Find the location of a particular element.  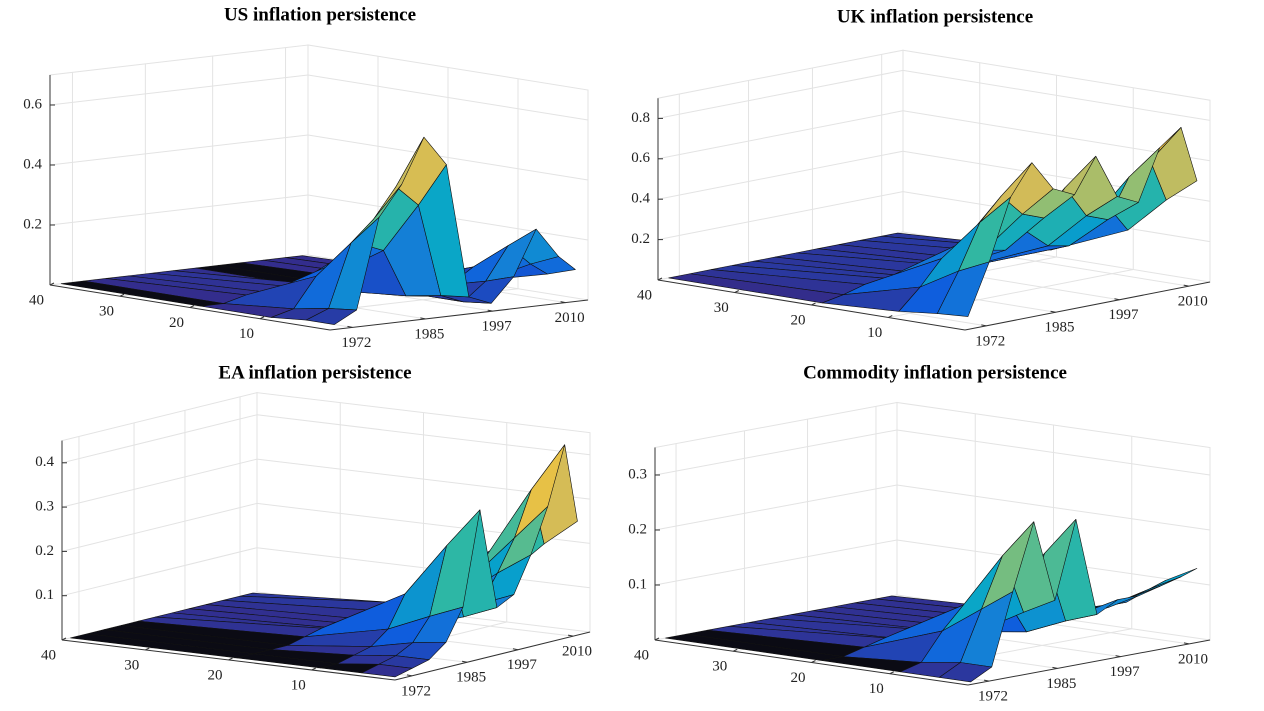

chart-title: UK inflation persistence is located at coordinates (935, 16).